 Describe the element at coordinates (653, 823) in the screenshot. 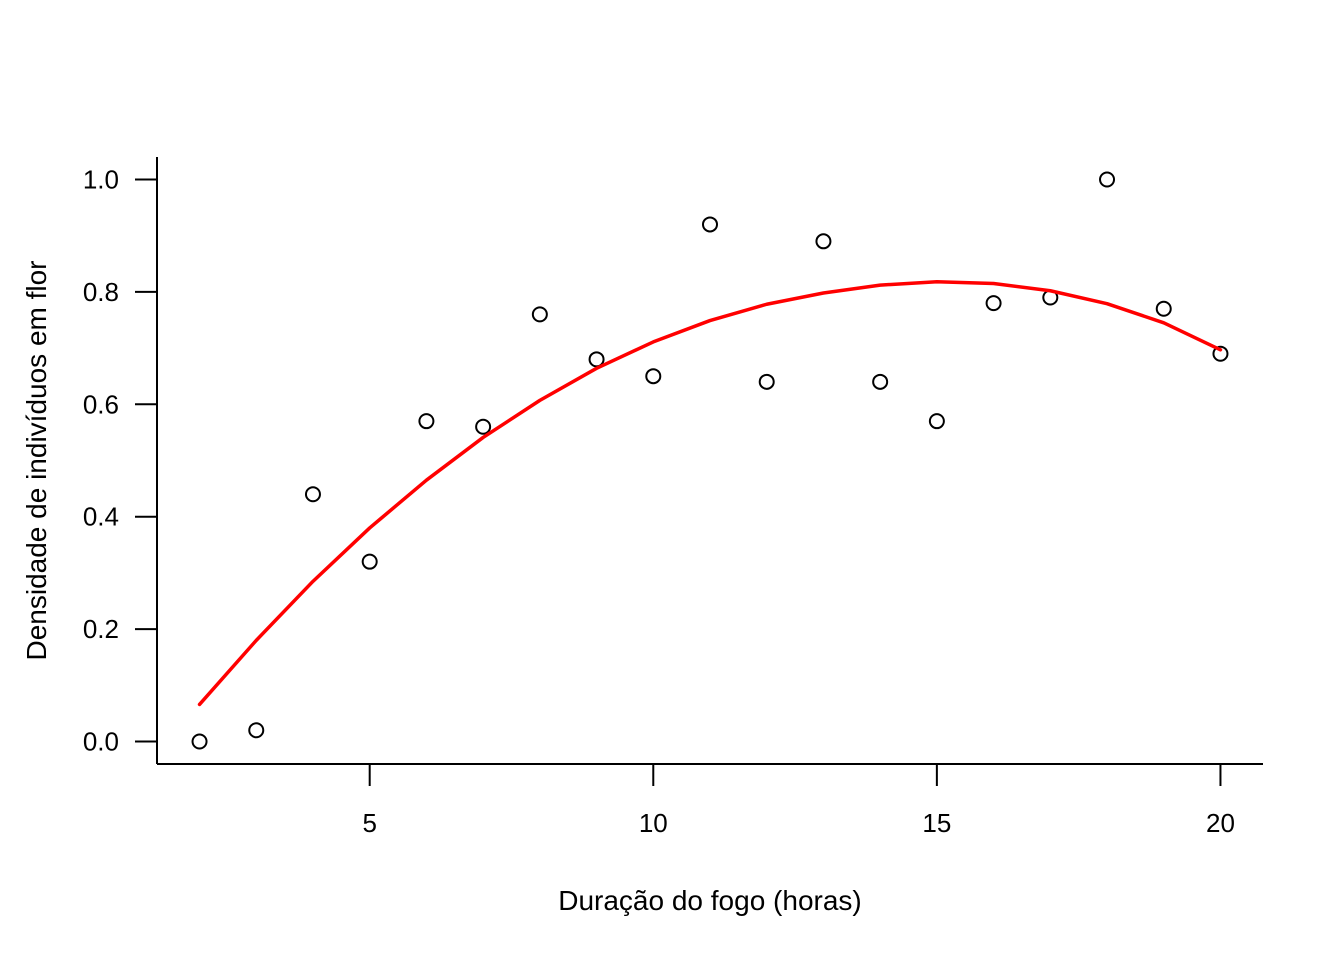

I see `x-tick-label: 10` at that location.